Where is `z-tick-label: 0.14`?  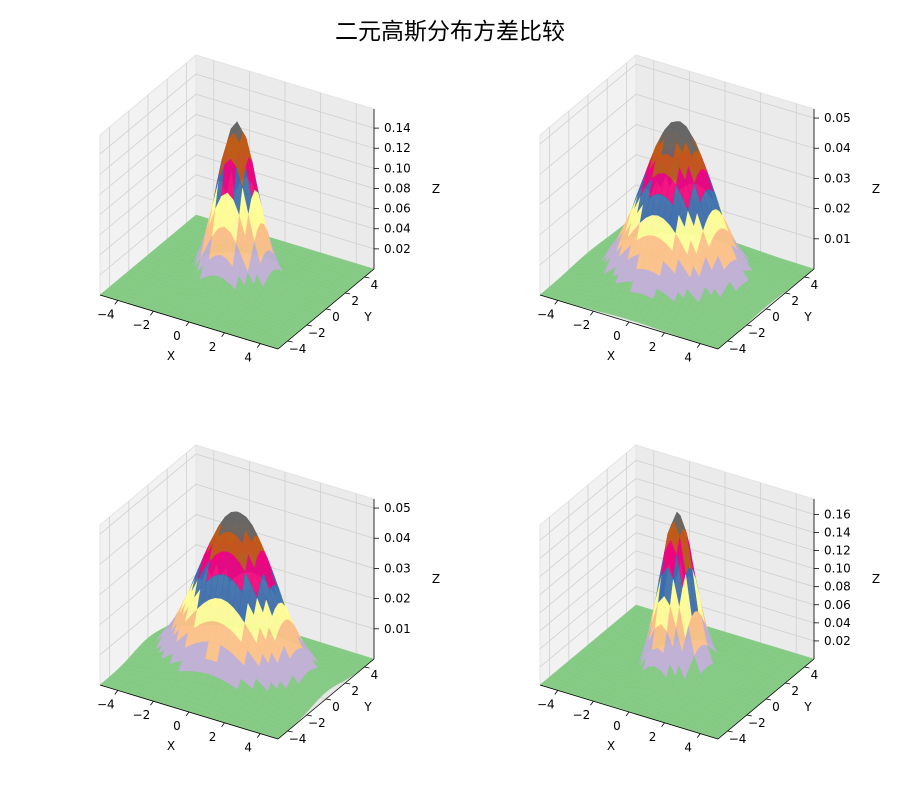 z-tick-label: 0.14 is located at coordinates (397, 128).